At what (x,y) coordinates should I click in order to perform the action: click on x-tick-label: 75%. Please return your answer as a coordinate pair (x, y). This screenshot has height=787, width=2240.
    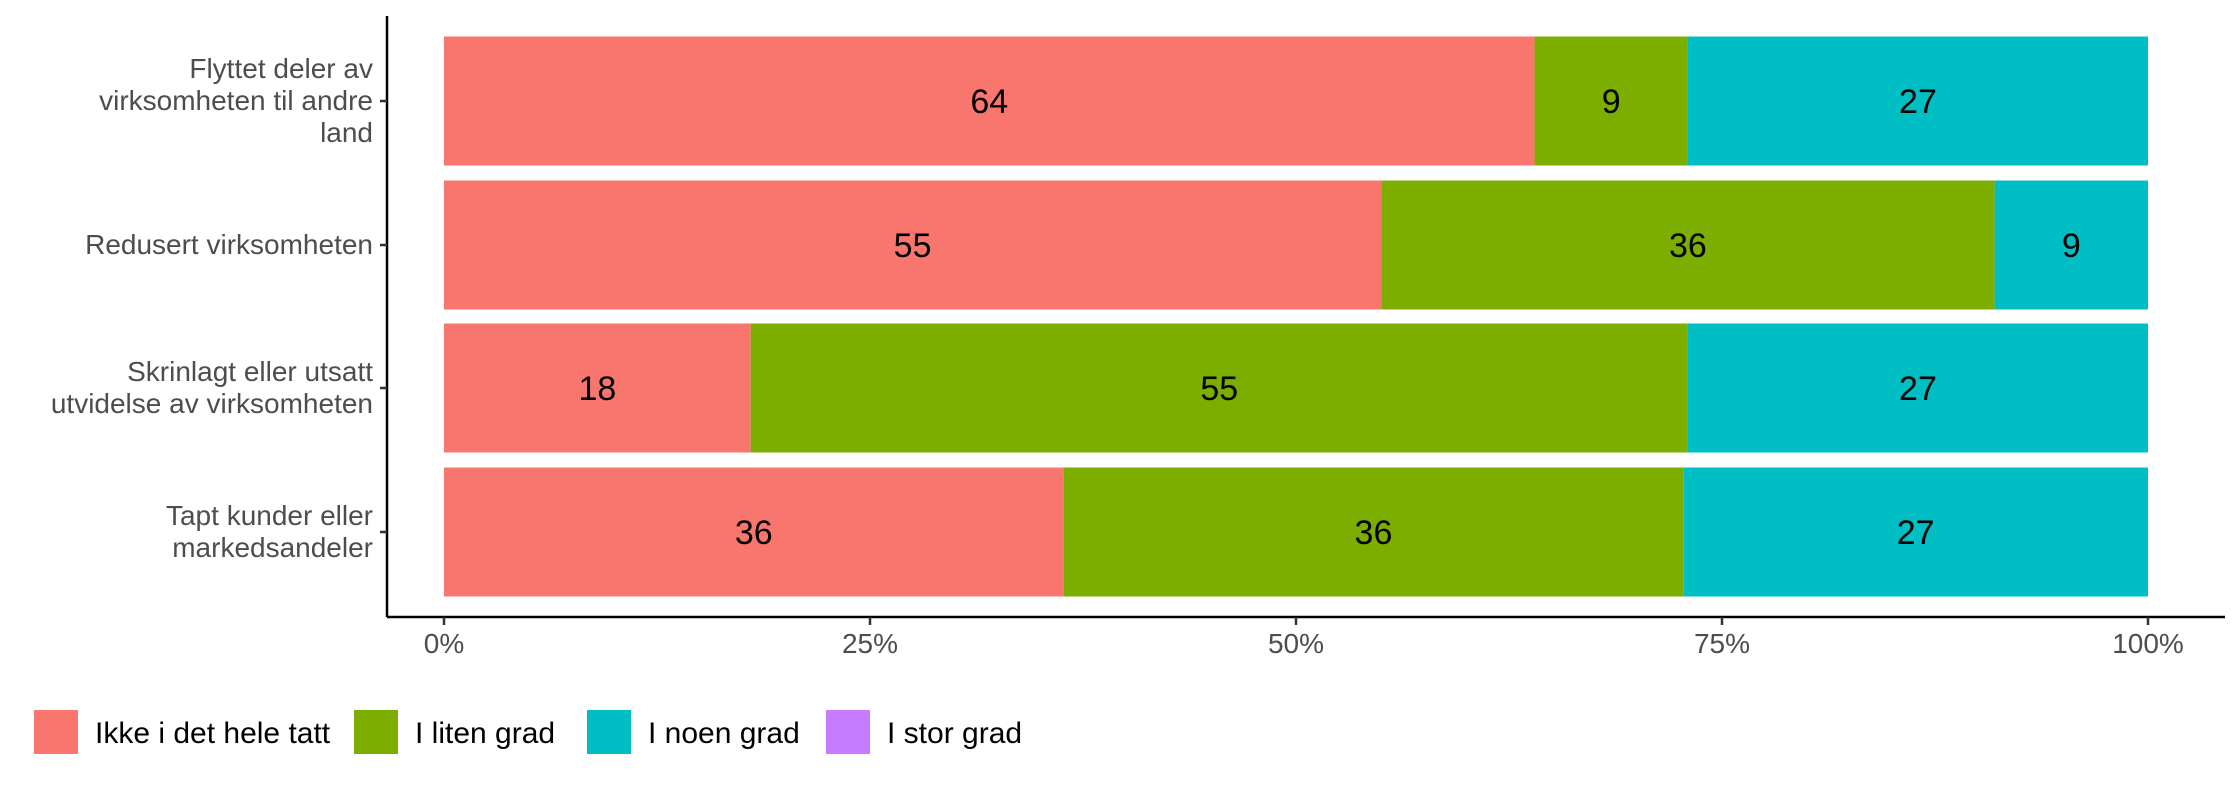
    Looking at the image, I should click on (1722, 643).